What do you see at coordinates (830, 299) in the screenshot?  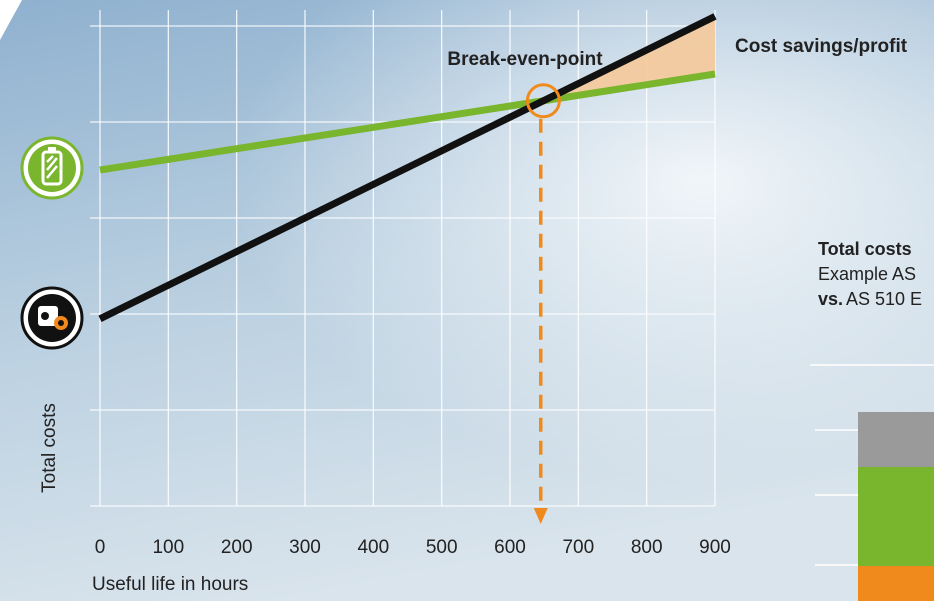 I see `side-text-bold: vs.` at bounding box center [830, 299].